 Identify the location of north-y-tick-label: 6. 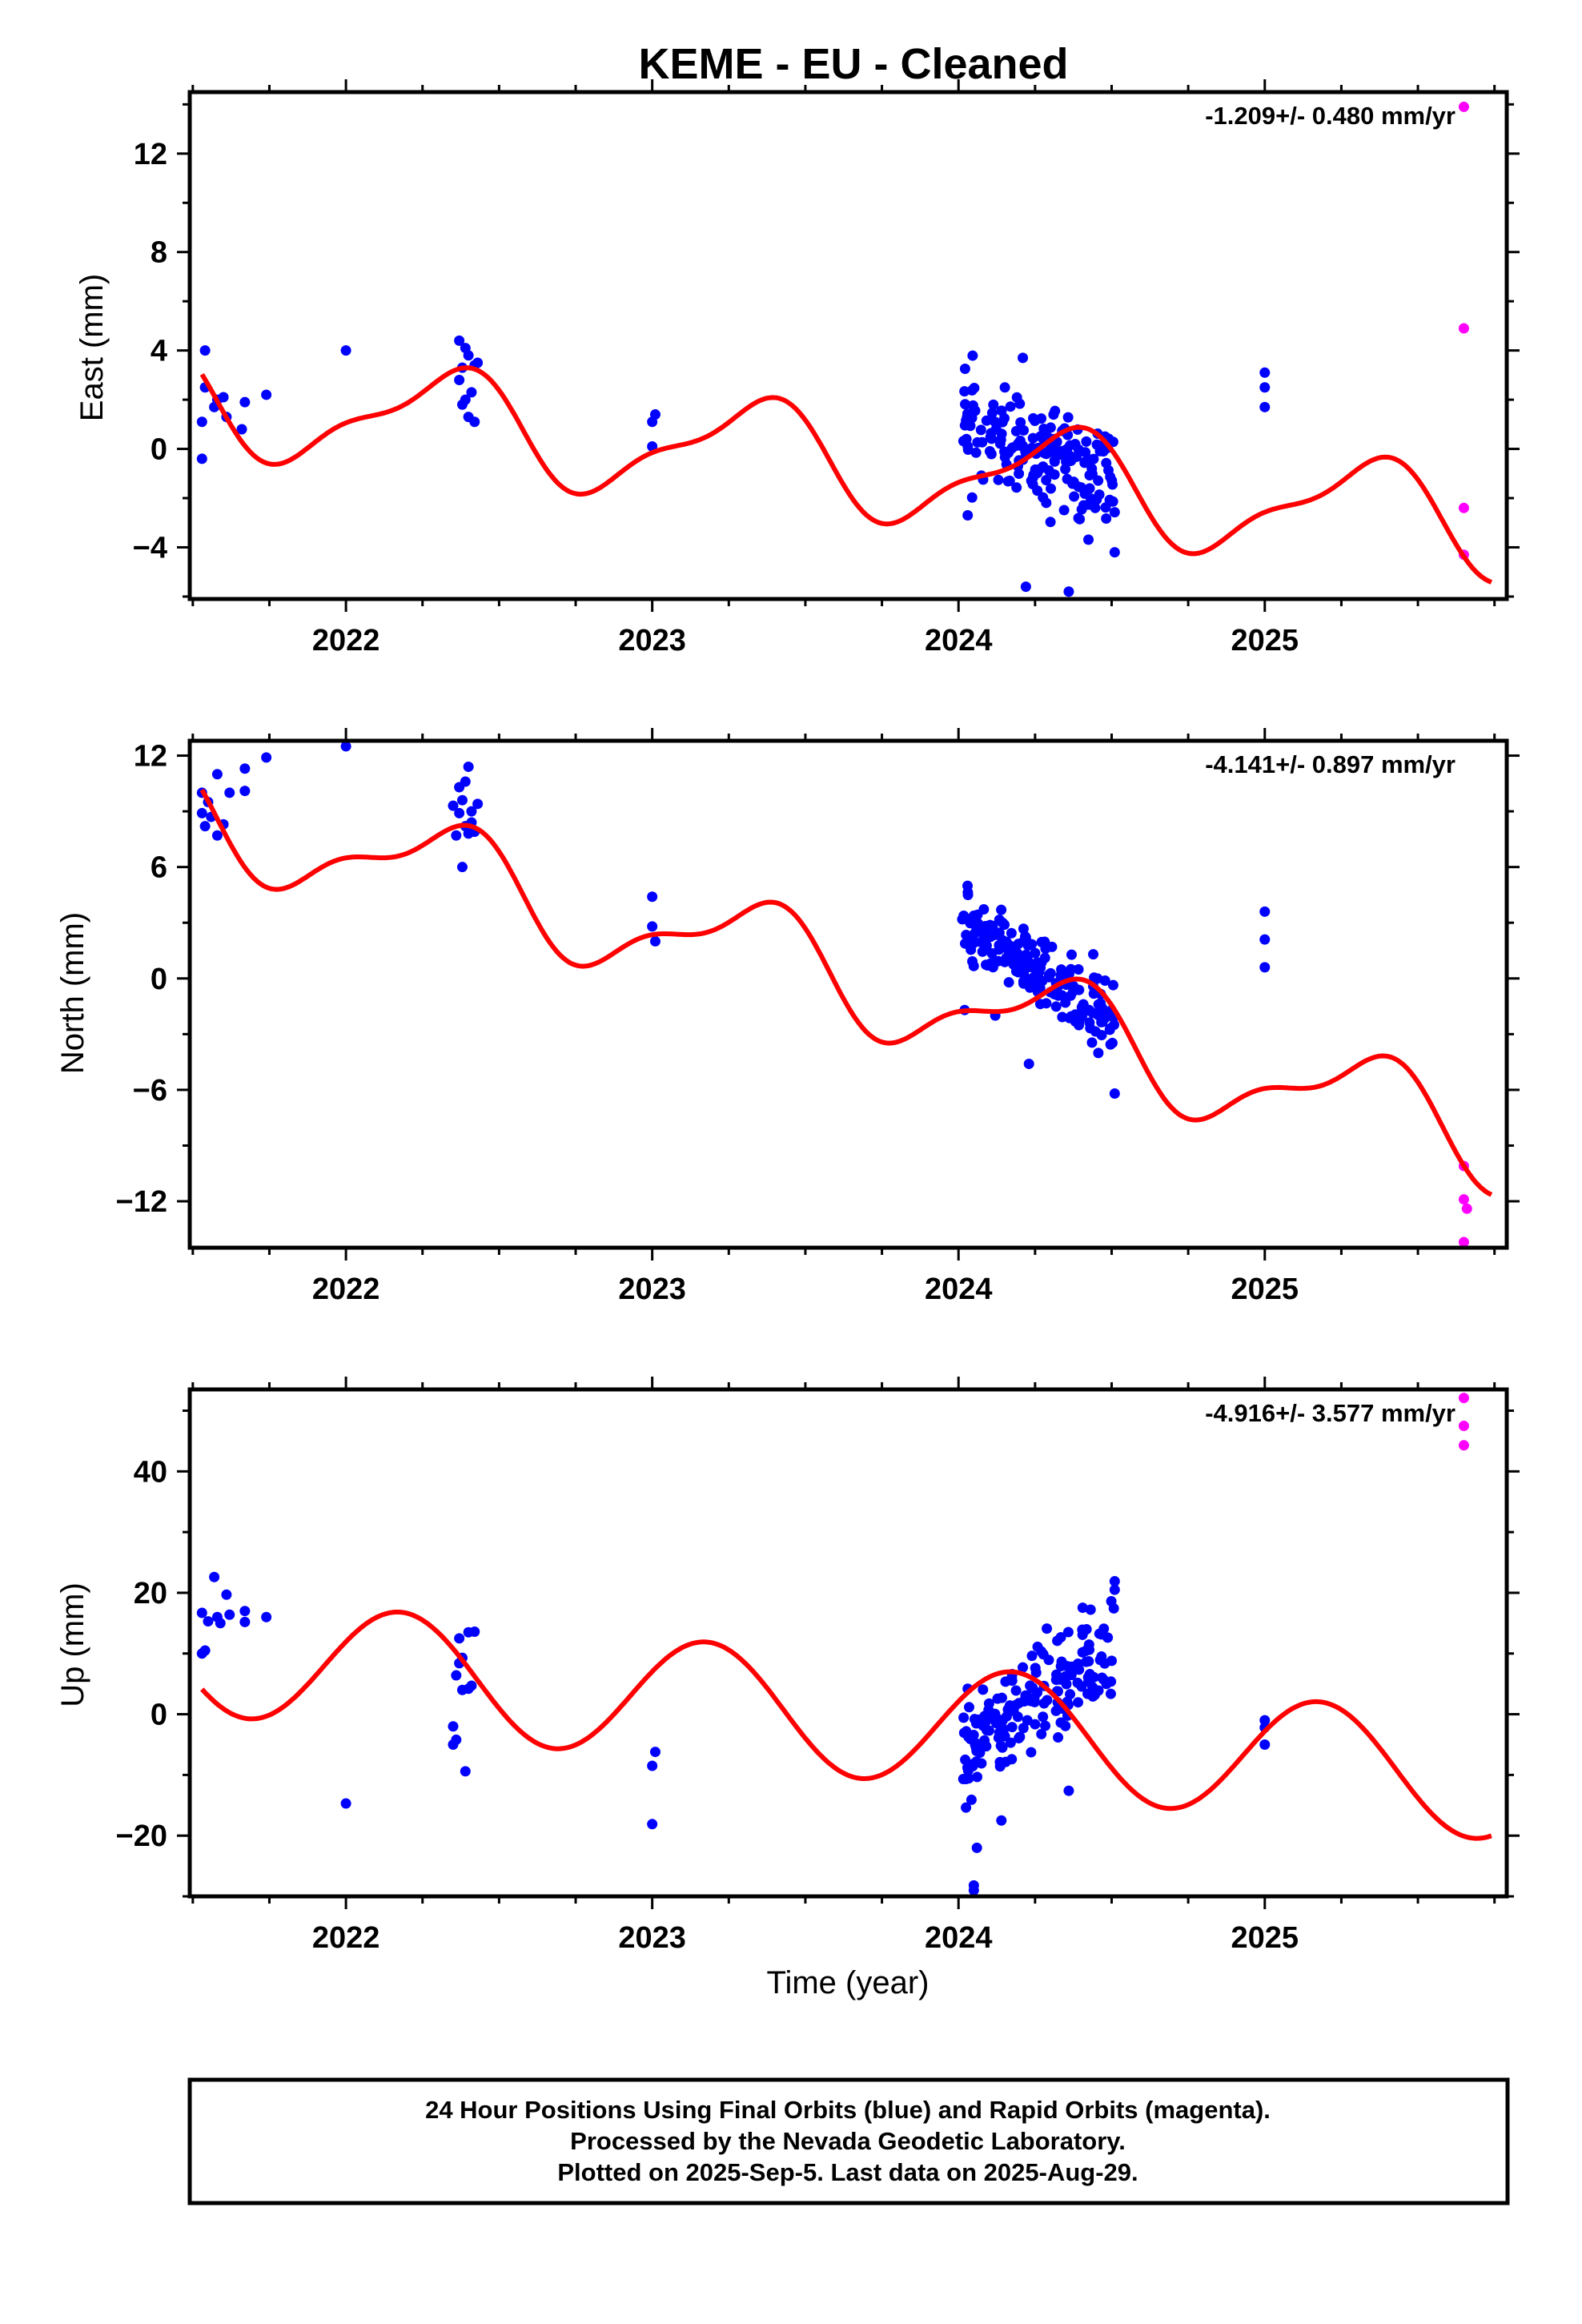
(159, 868).